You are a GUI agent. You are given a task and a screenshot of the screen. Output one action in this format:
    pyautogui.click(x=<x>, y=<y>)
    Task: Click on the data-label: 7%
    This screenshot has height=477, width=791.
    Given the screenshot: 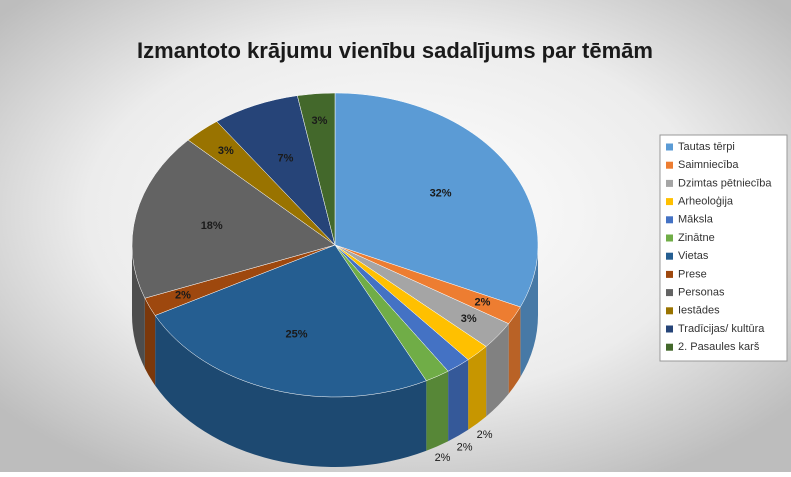 What is the action you would take?
    pyautogui.click(x=286, y=158)
    